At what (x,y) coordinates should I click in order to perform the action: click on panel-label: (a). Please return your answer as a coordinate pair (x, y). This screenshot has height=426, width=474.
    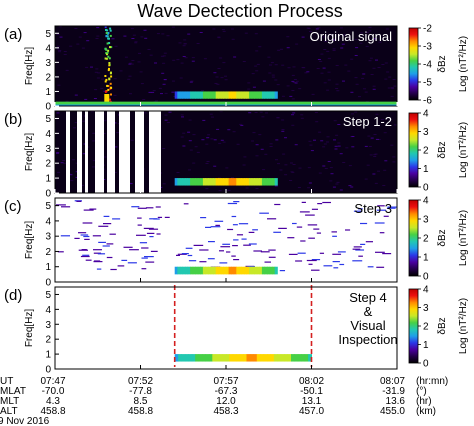
    Looking at the image, I should click on (13, 34).